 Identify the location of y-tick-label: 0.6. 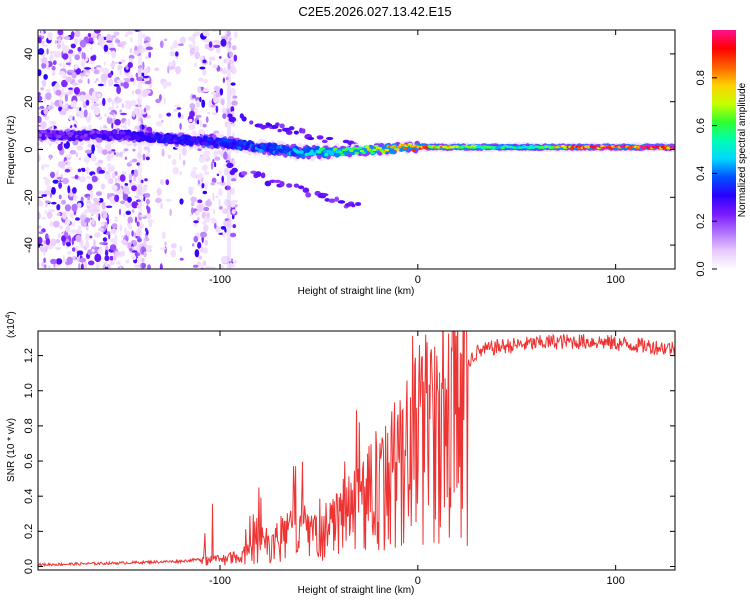
(29, 460).